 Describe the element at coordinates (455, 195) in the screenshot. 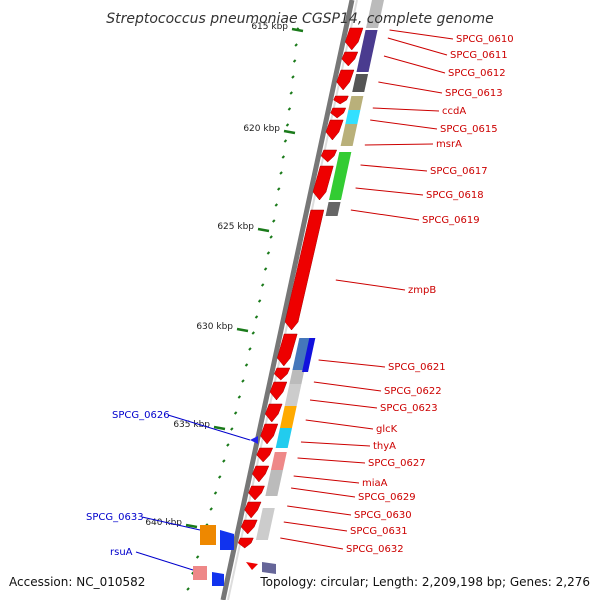

I see `gene-label-spcg_0618: SPCG_0618` at that location.